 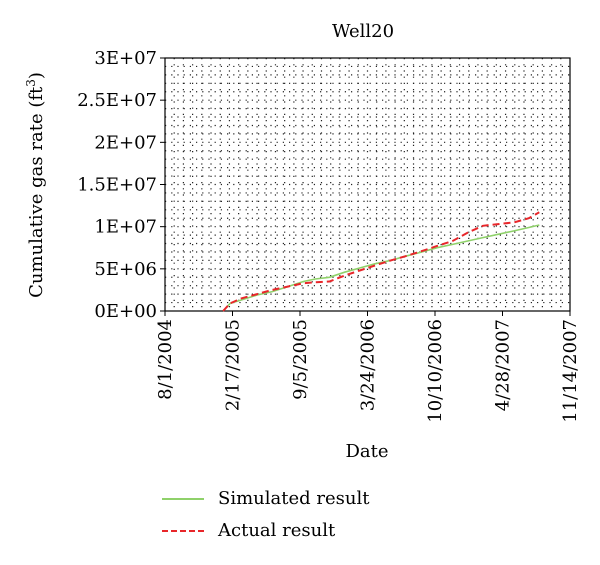 What do you see at coordinates (125, 227) in the screenshot?
I see `y-tick-label: 1E+07` at bounding box center [125, 227].